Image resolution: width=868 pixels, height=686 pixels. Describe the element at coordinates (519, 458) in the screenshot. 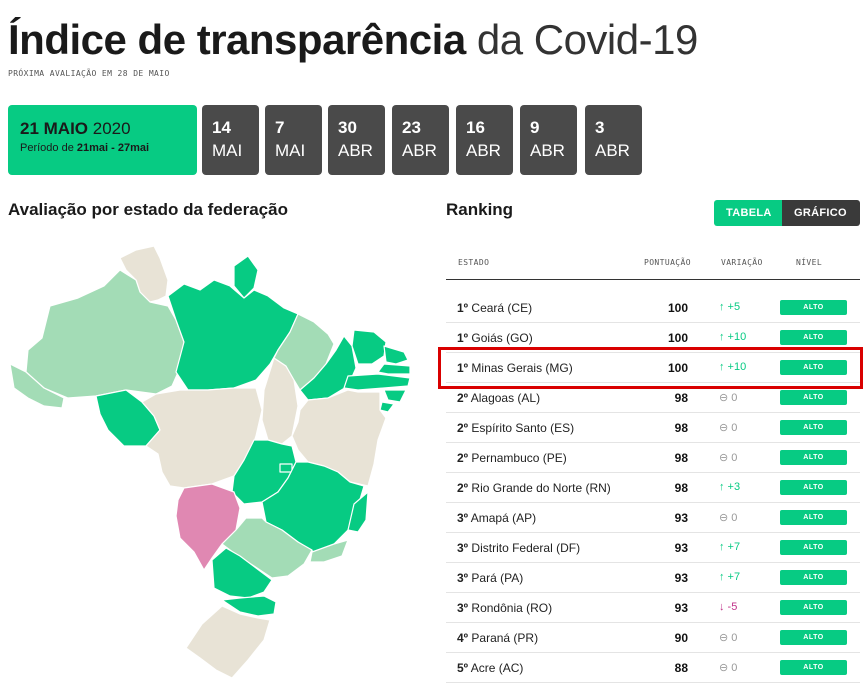

I see `row-state-name: Pernambuco (PE)` at that location.